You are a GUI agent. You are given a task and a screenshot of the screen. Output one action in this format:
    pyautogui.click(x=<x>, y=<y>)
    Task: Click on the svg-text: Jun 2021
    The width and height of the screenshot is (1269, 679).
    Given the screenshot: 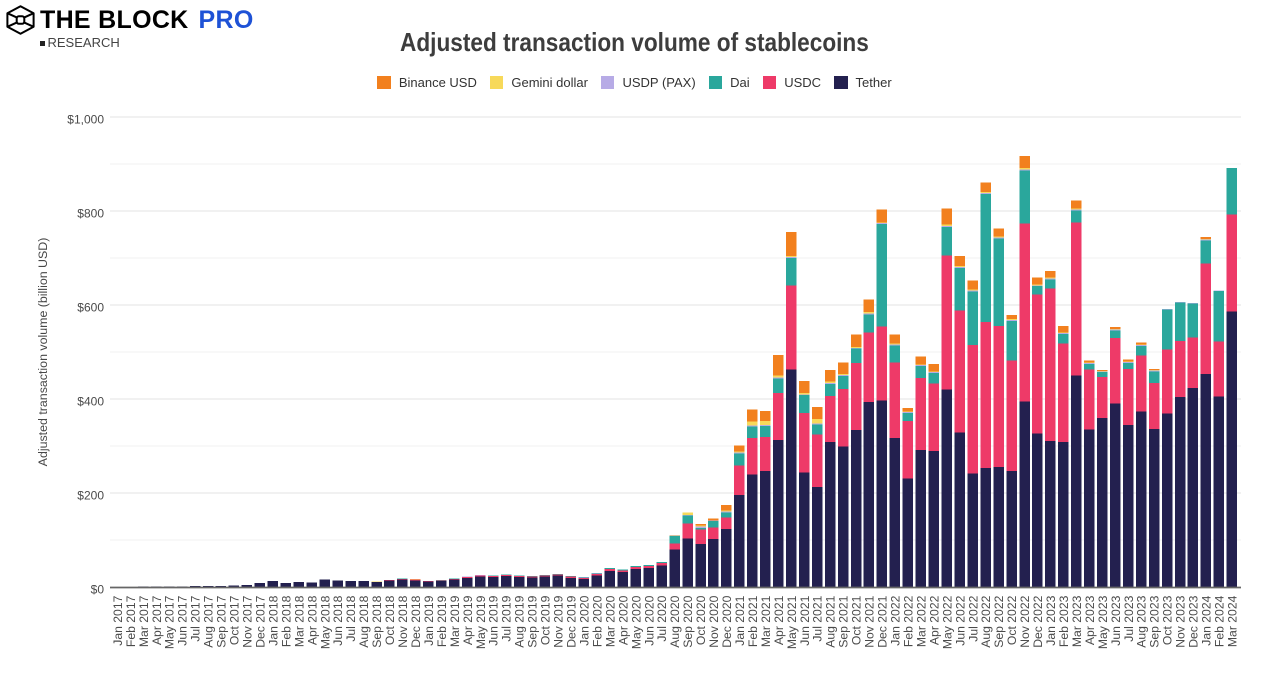 What is the action you would take?
    pyautogui.click(x=805, y=620)
    